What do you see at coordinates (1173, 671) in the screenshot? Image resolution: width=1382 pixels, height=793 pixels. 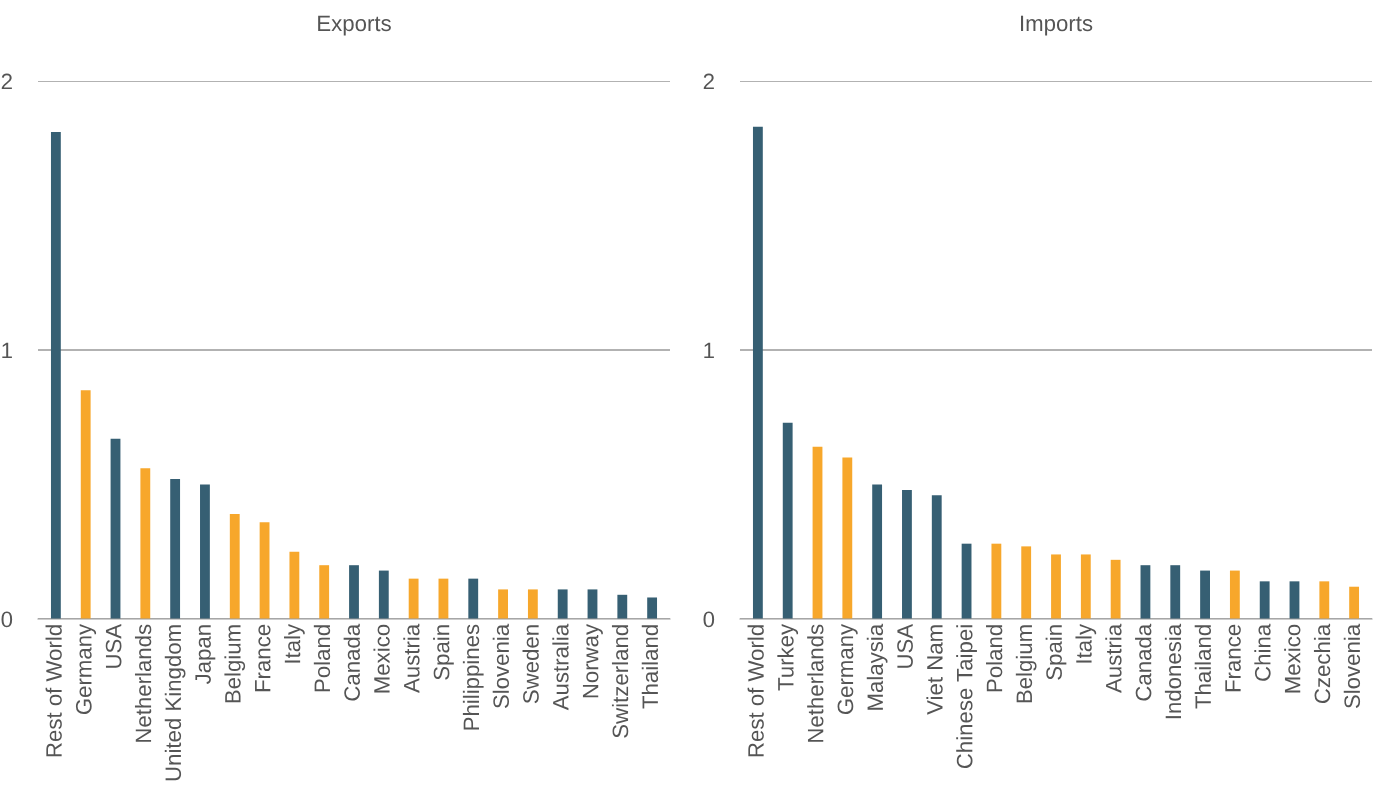 I see `x-tick-label: Indonesia` at bounding box center [1173, 671].